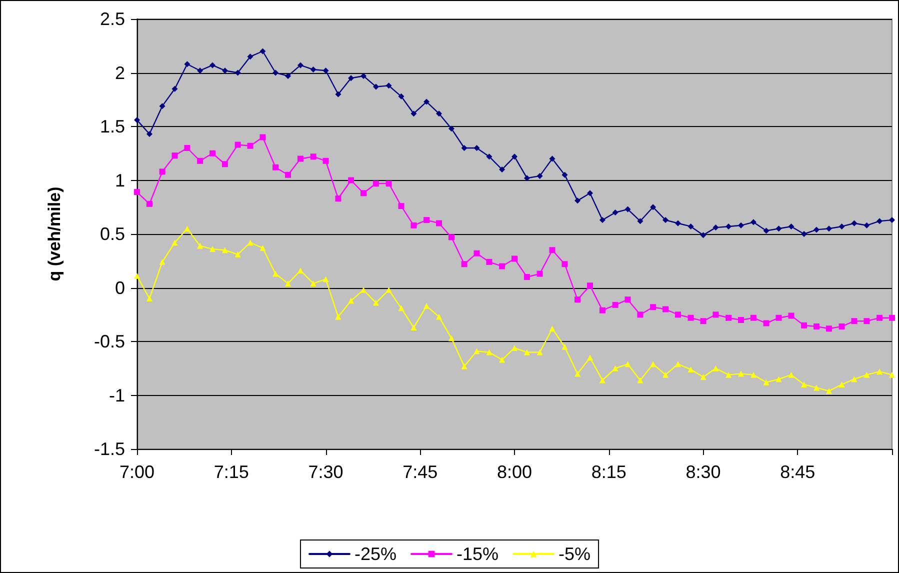  Describe the element at coordinates (326, 472) in the screenshot. I see `x-tick-label: 7:30` at that location.